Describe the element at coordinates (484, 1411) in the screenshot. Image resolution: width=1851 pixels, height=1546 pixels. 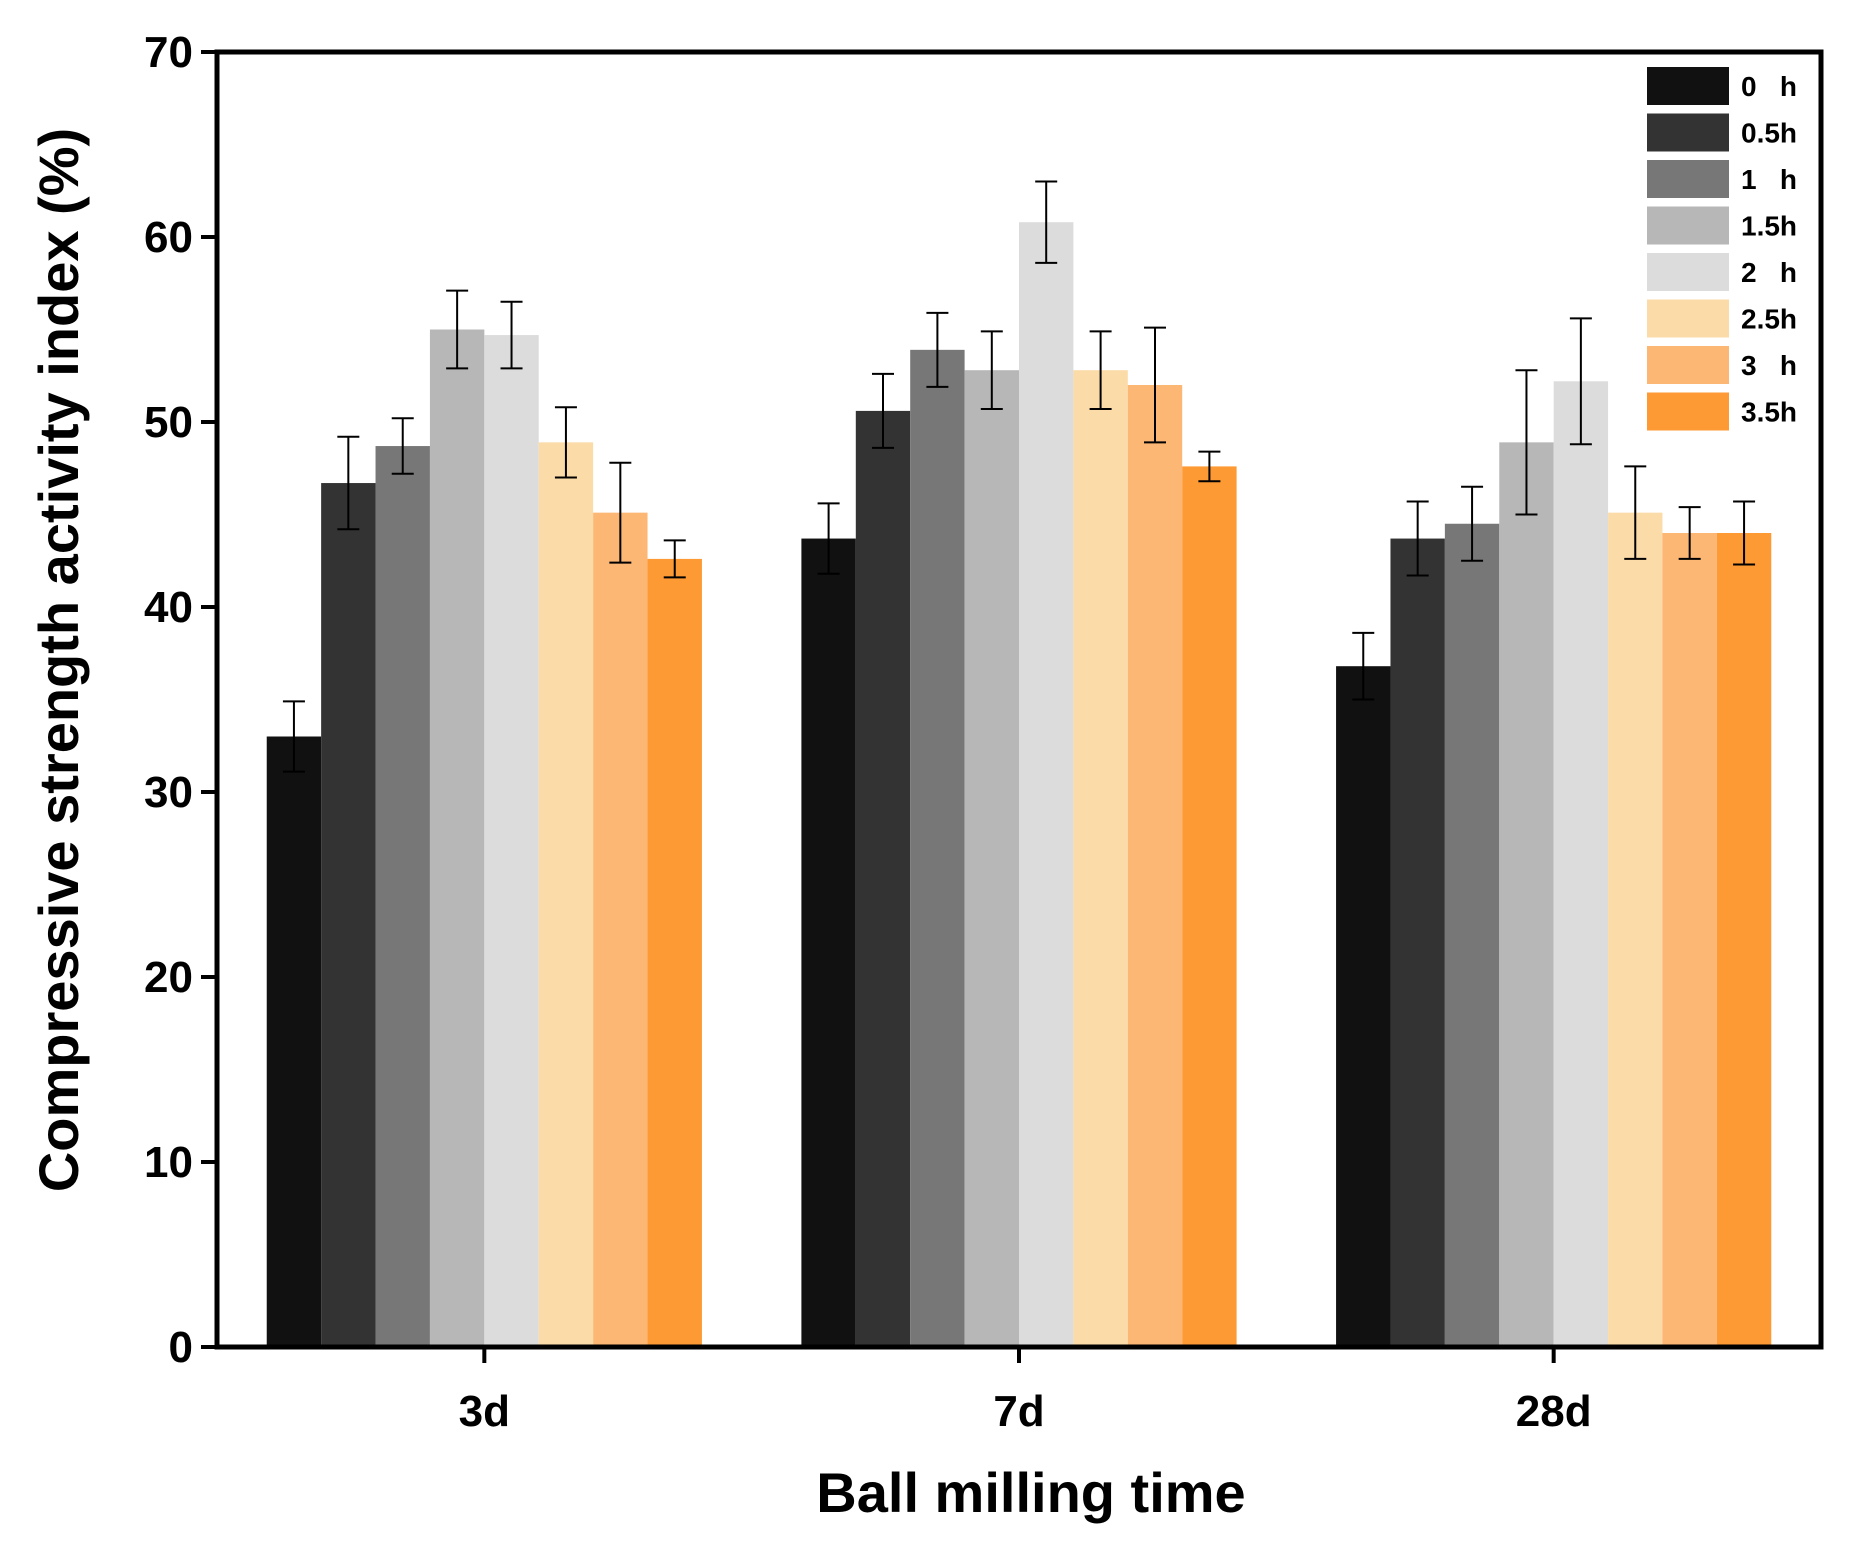
I see `x-tick-label: 3d` at that location.